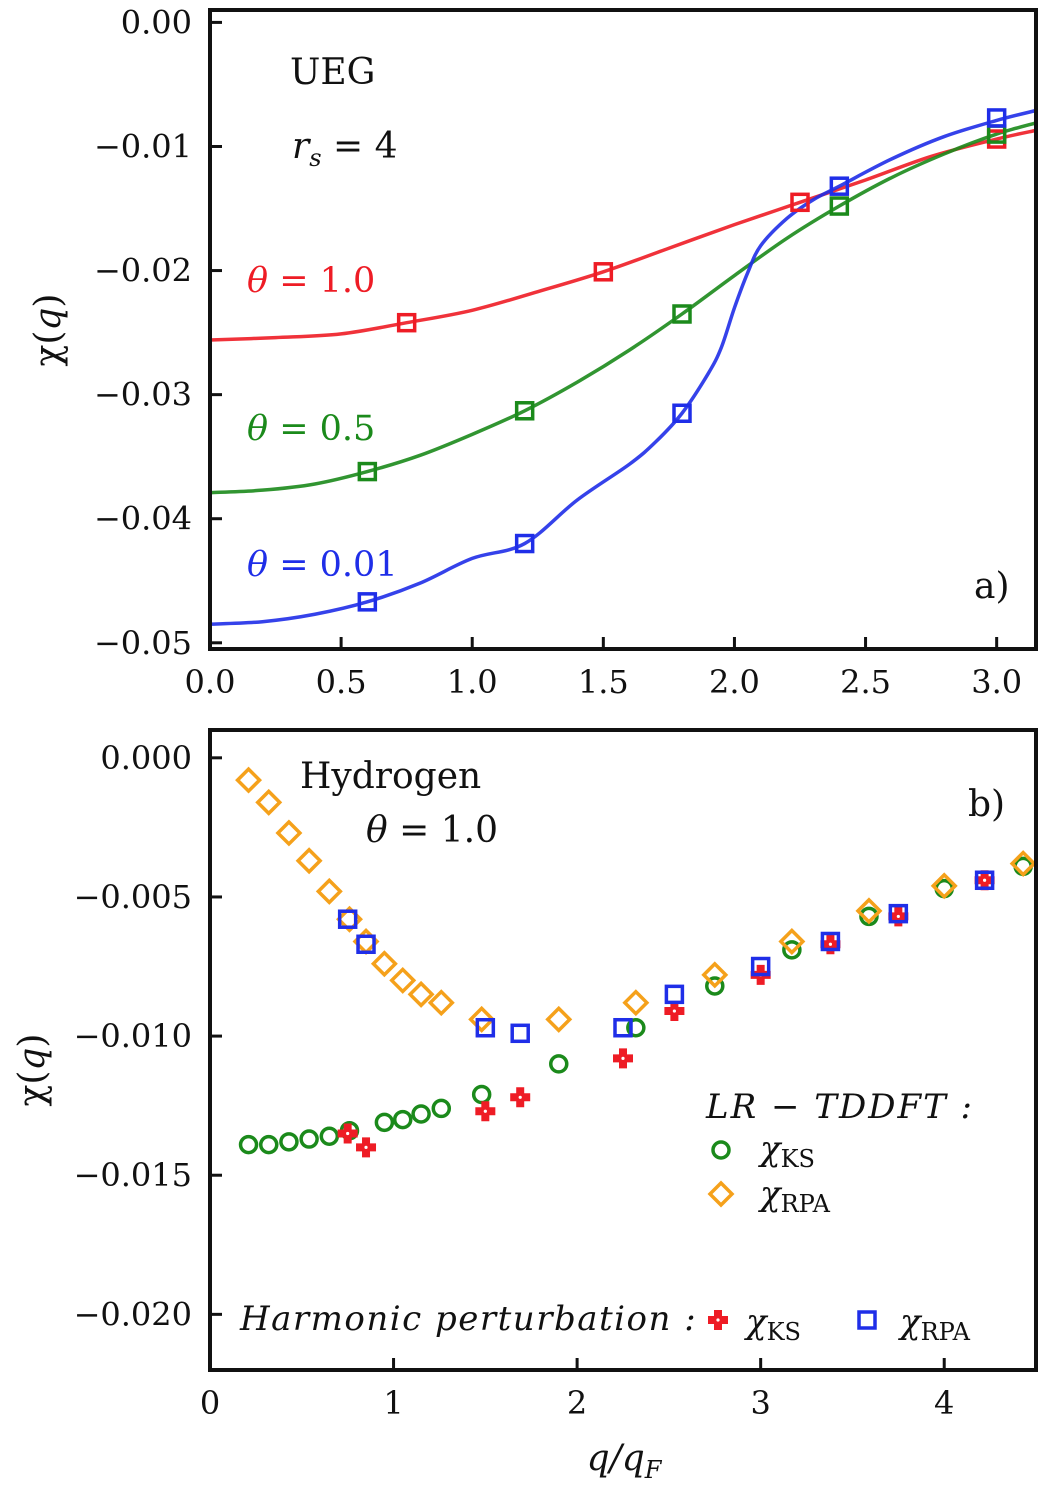 This screenshot has width=1046, height=1497. Describe the element at coordinates (718, 1320) in the screenshot. I see `legend-marker-hp-ks-center` at that location.